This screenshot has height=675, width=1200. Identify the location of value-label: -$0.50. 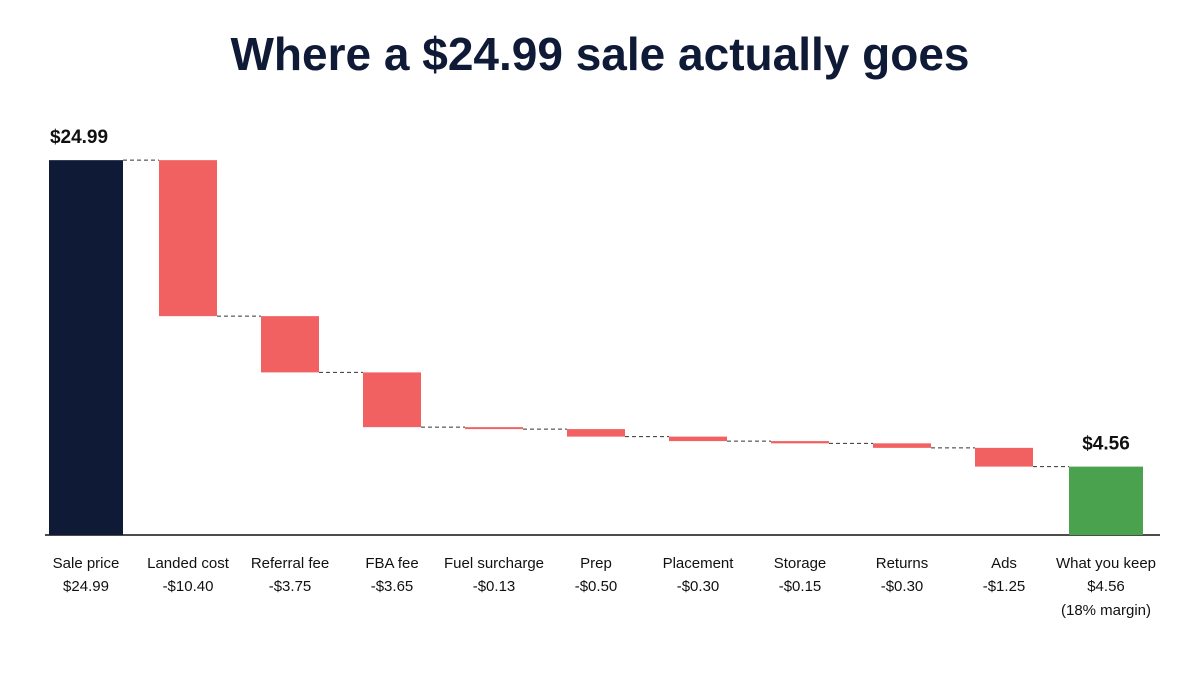
(596, 586).